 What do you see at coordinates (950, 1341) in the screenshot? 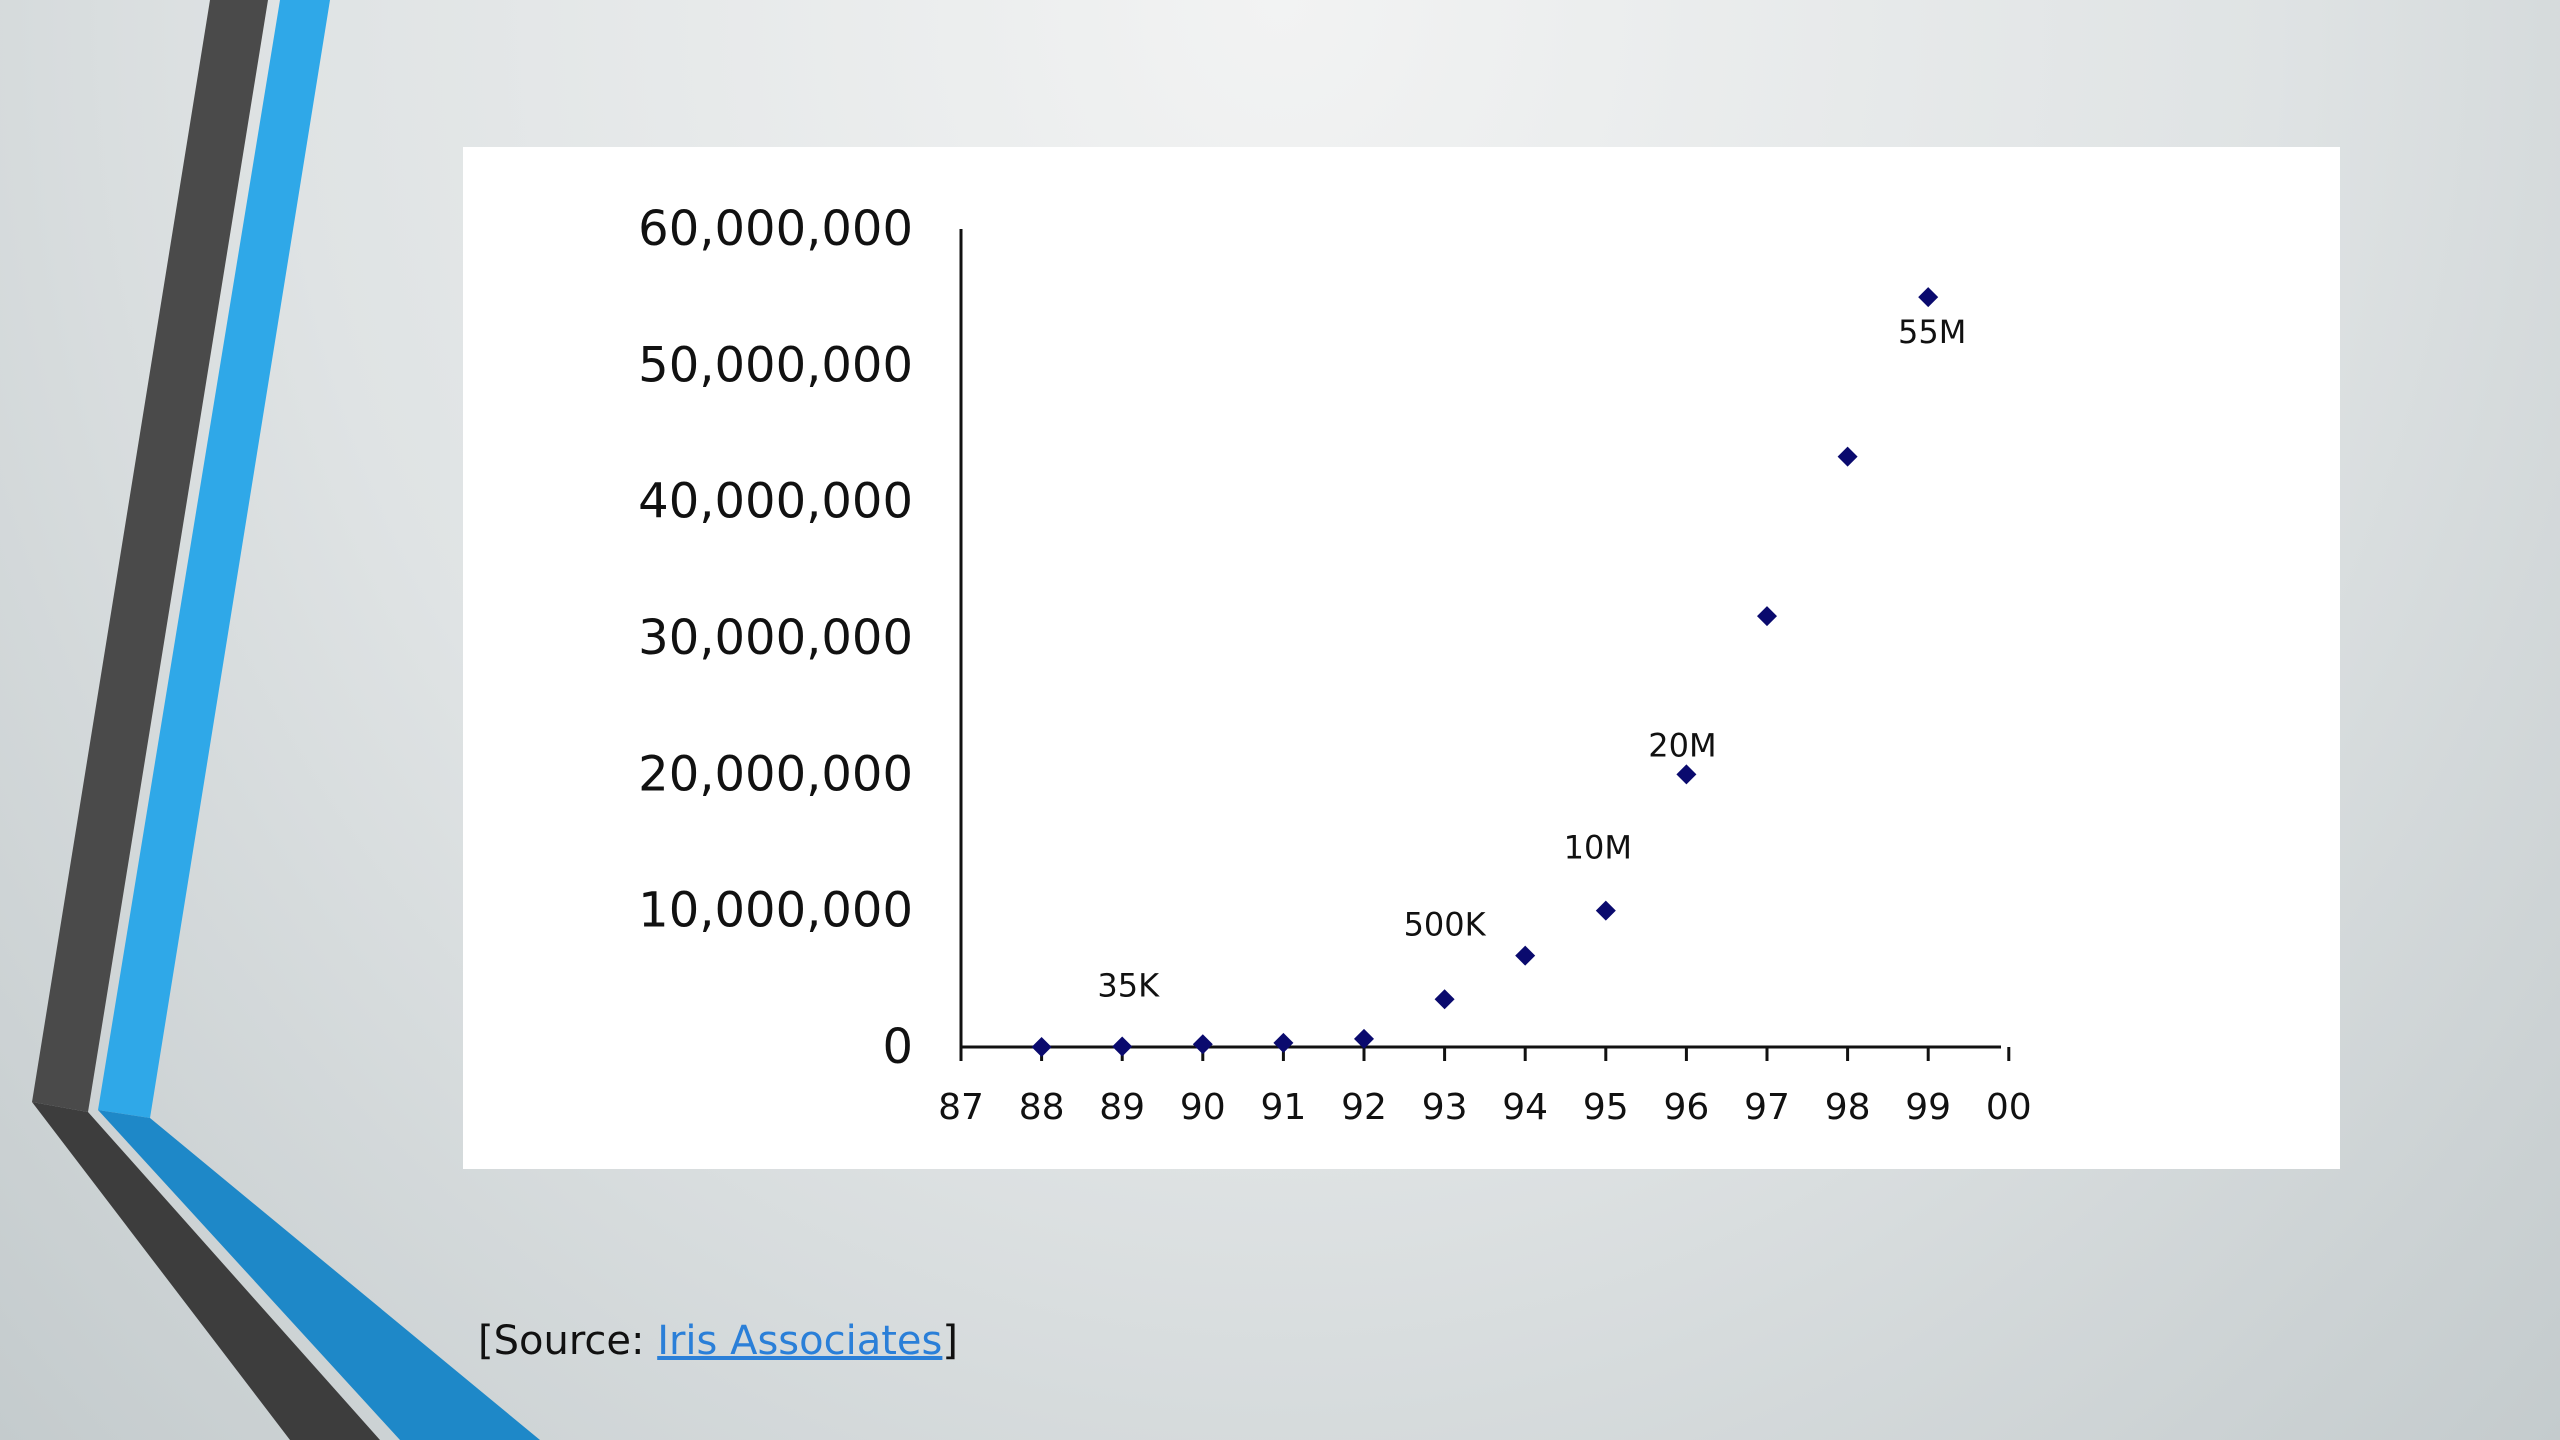
I see `source-suffix: ]` at bounding box center [950, 1341].